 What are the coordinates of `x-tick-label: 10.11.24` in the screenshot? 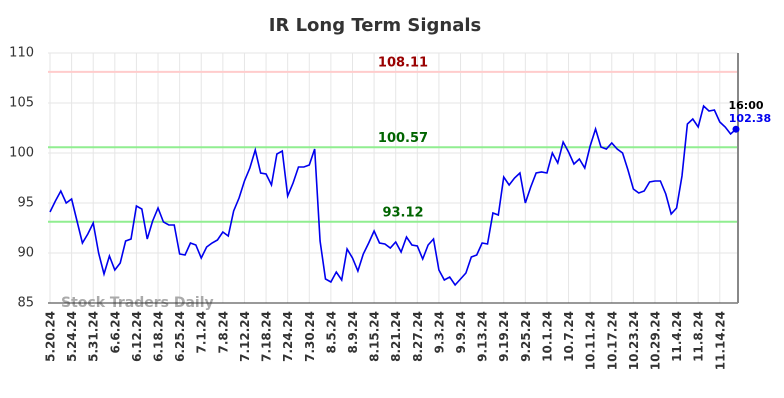 It's located at (591, 340).